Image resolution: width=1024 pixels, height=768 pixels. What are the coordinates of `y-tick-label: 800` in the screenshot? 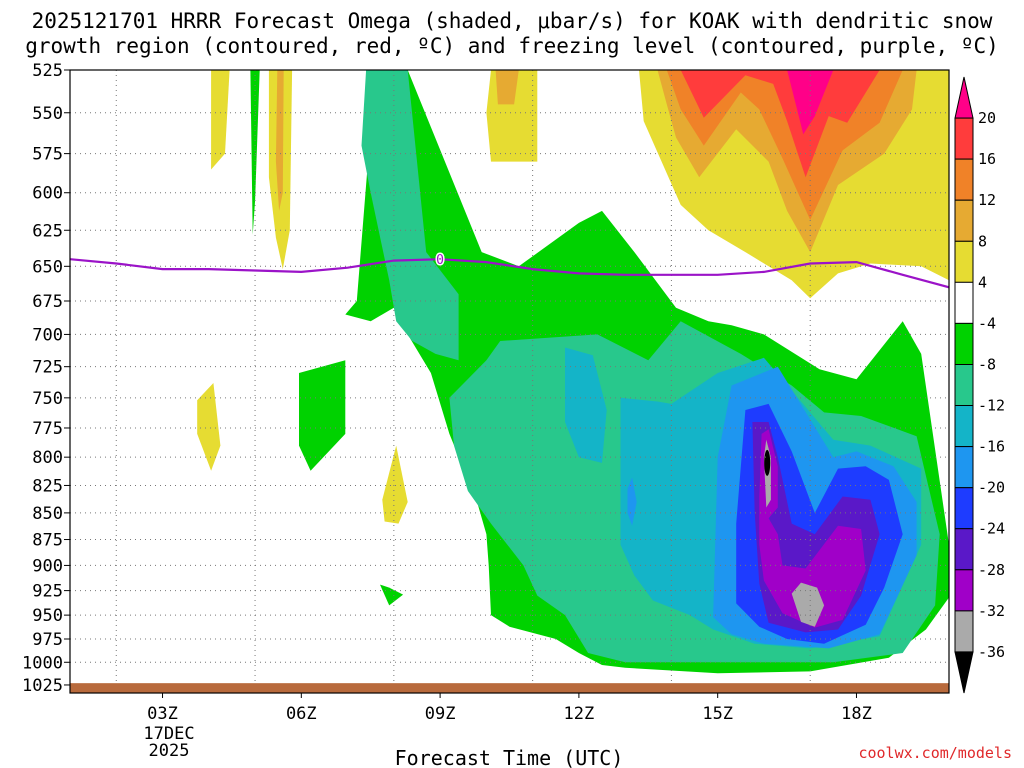 It's located at (47, 458).